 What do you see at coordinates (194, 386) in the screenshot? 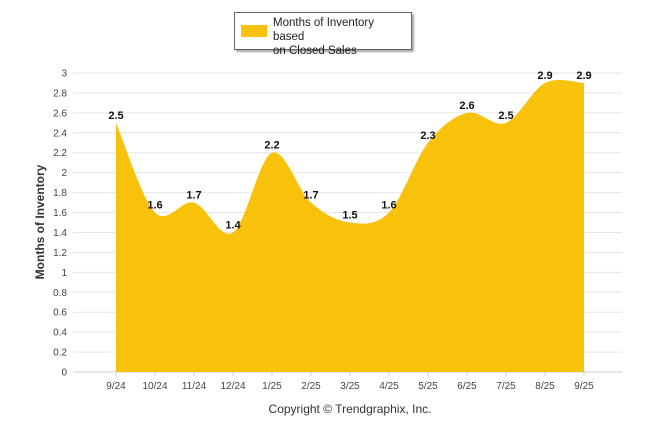
I see `x-tick-label: 11/24` at bounding box center [194, 386].